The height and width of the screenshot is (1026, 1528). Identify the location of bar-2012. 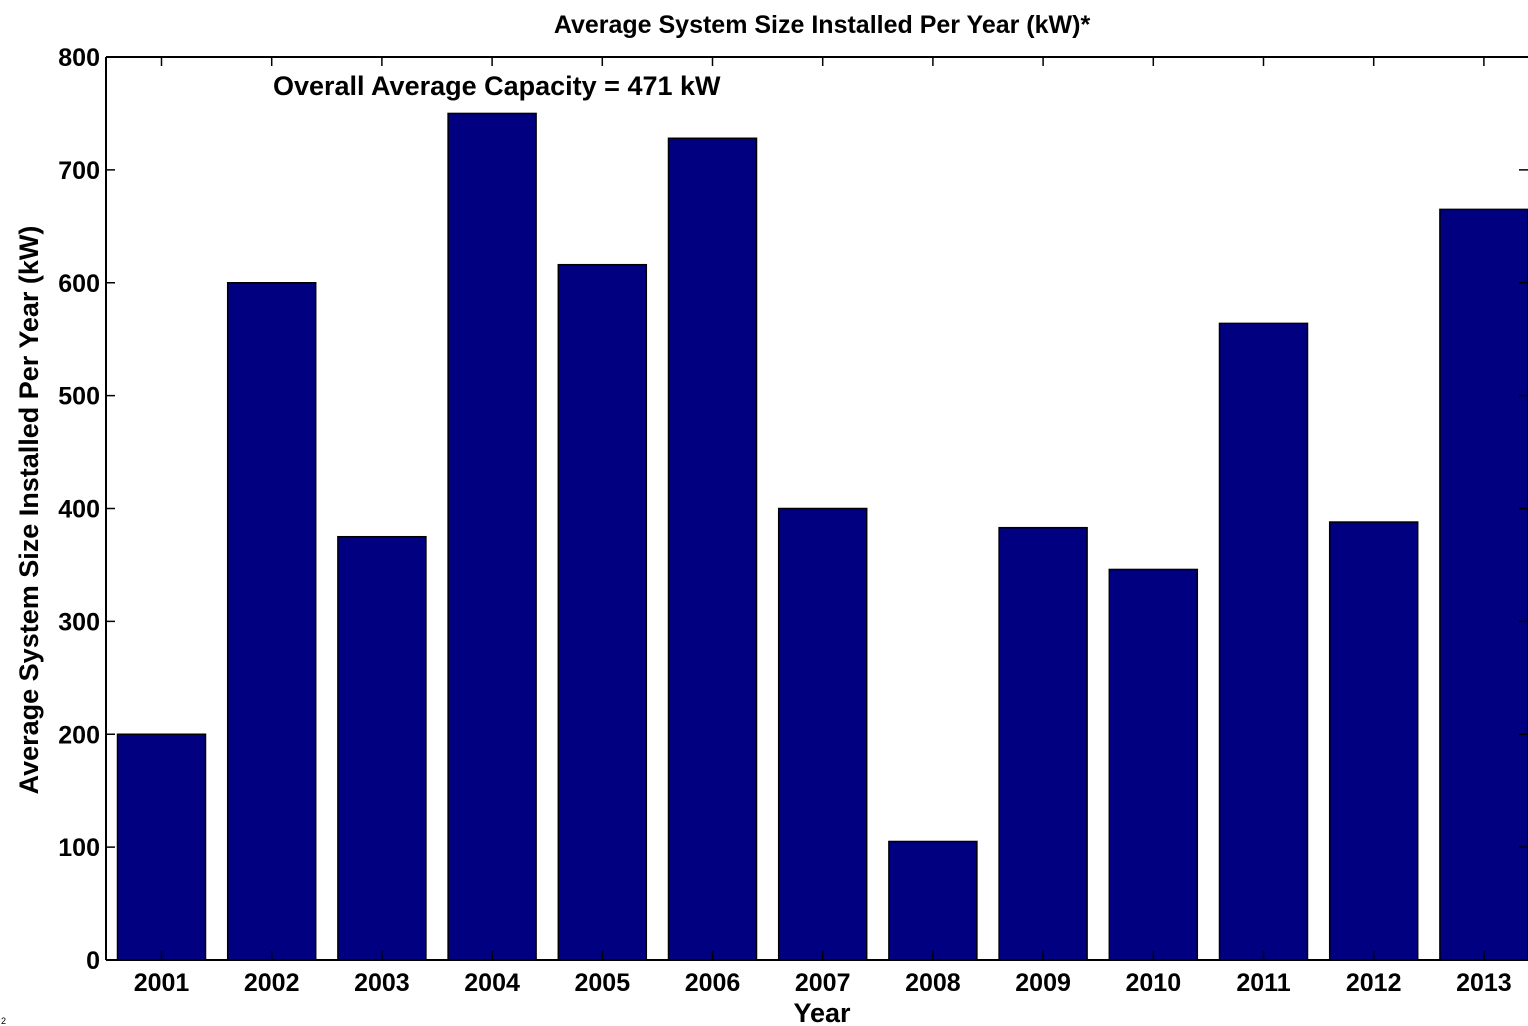
(1373, 741).